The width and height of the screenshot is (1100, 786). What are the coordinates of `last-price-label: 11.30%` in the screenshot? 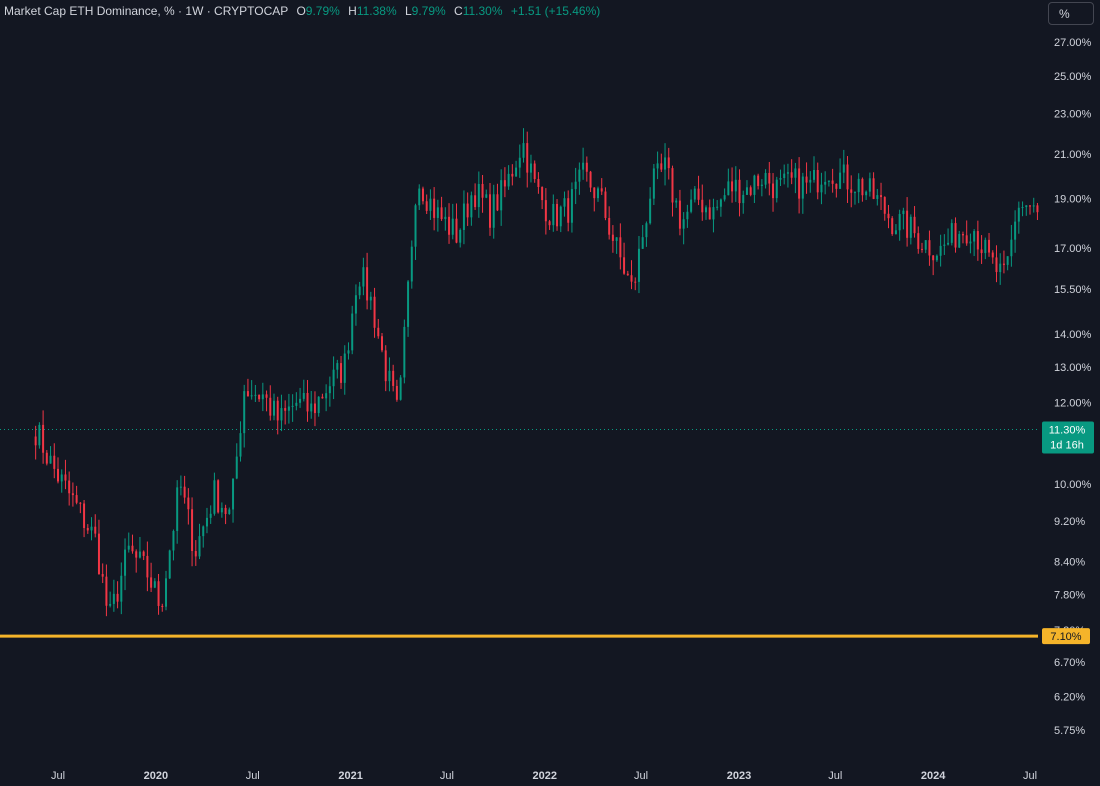 It's located at (1067, 430).